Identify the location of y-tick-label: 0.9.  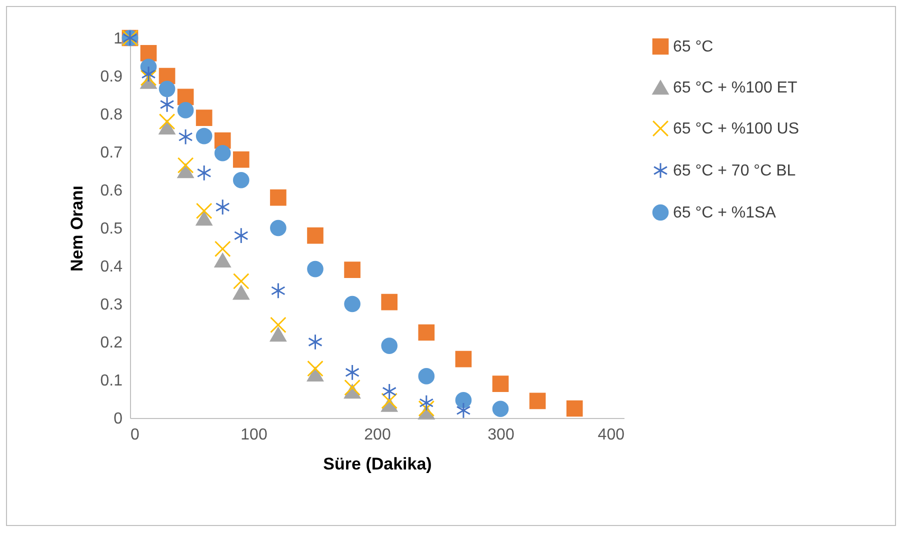
(111, 77).